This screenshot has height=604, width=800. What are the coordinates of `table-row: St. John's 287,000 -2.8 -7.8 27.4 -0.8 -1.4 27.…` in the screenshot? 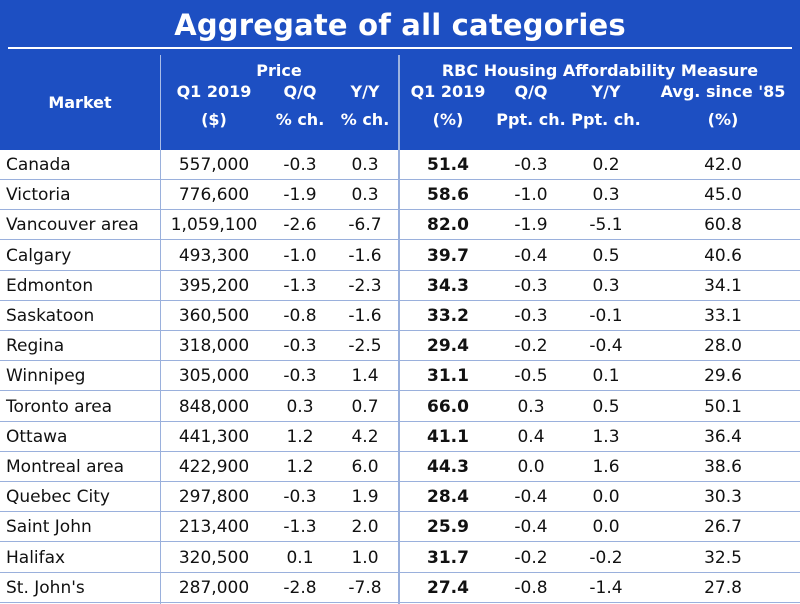 It's located at (400, 588).